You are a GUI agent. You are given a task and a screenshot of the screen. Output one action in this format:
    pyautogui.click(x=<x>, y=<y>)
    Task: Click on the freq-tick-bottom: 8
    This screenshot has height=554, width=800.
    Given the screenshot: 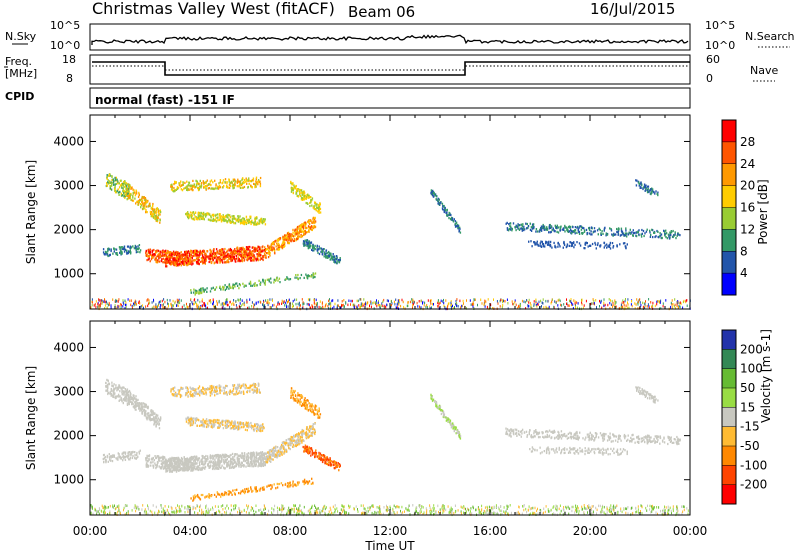 What is the action you would take?
    pyautogui.click(x=69, y=78)
    